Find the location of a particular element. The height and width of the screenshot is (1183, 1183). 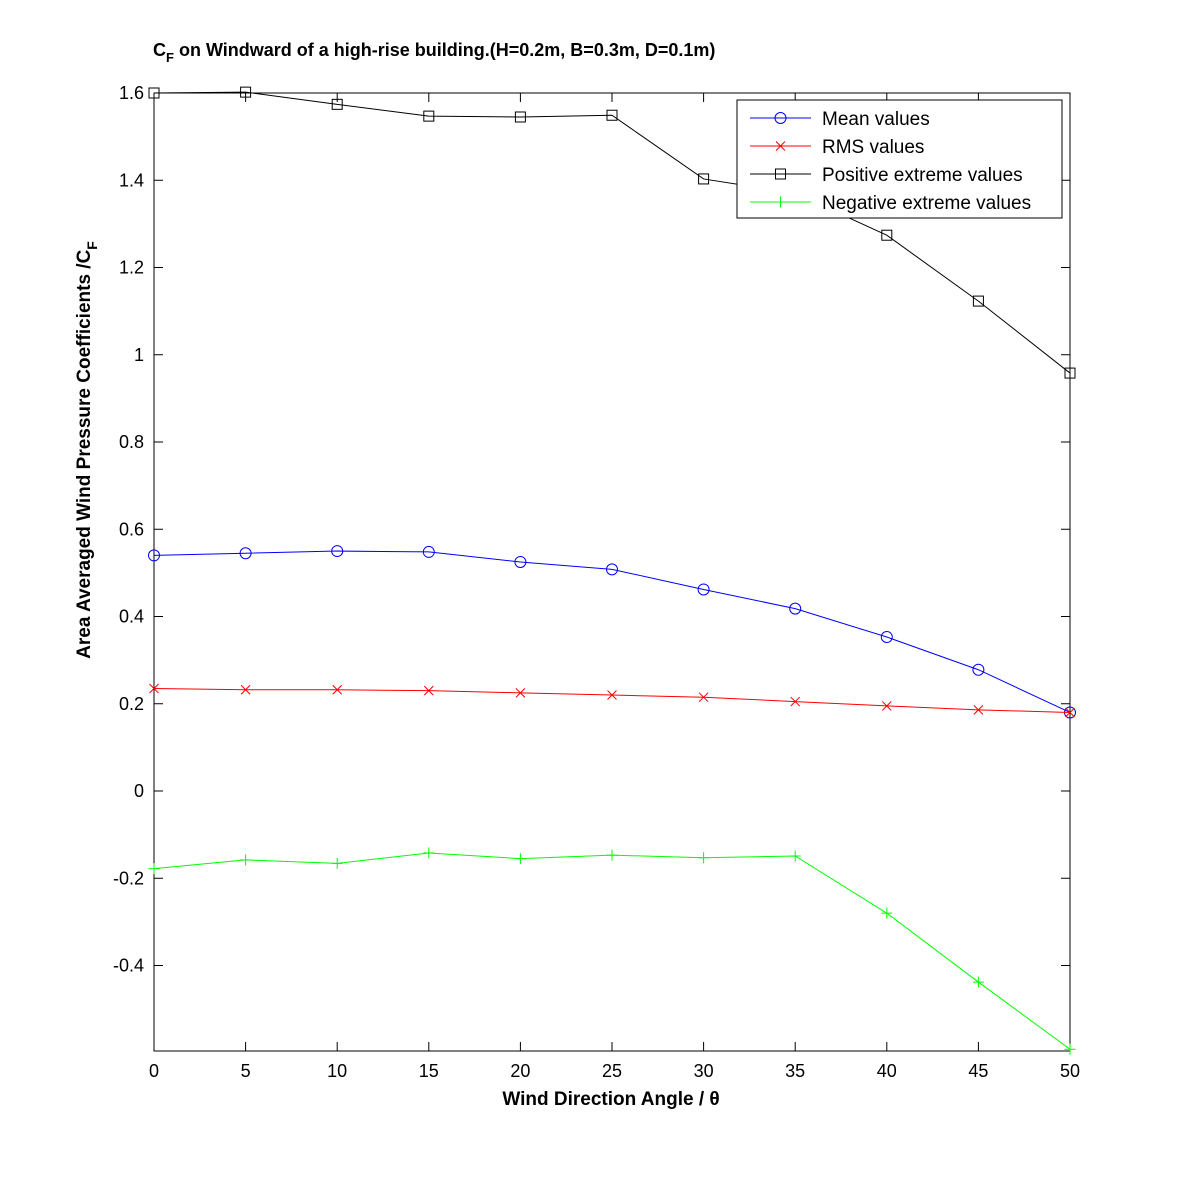

y-tick-label: 0.6 is located at coordinates (131, 529).